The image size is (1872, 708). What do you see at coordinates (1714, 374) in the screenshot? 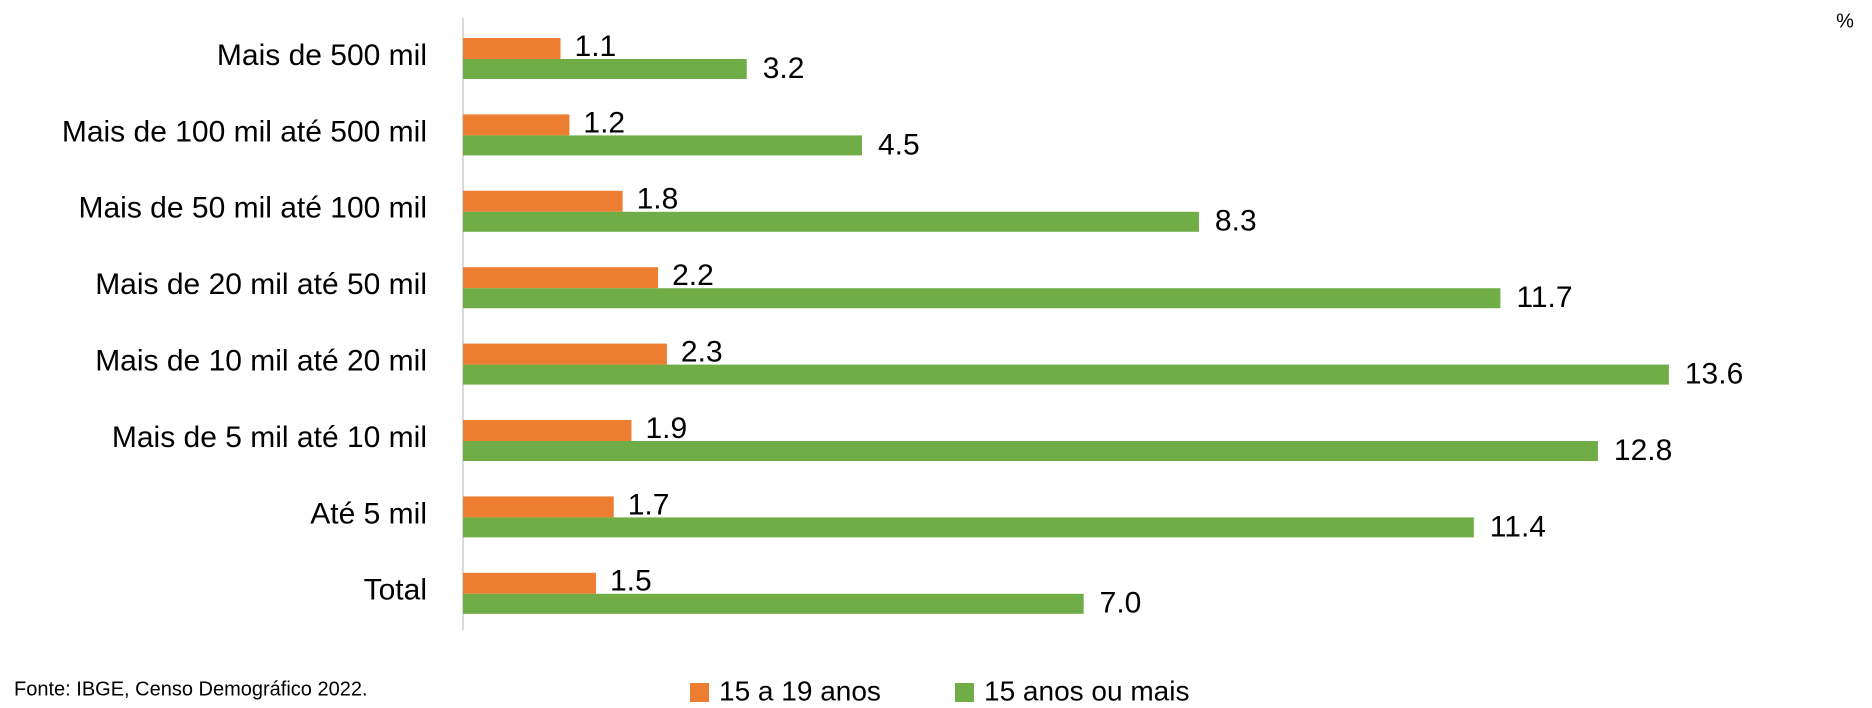
I see `data-label: 13.6` at bounding box center [1714, 374].